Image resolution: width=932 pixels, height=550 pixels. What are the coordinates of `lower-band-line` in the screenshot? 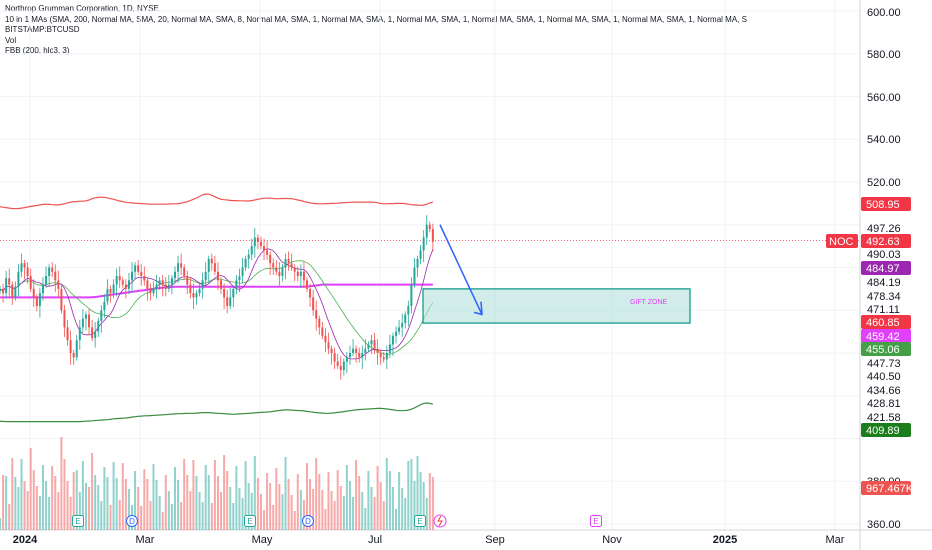 It's located at (217, 412).